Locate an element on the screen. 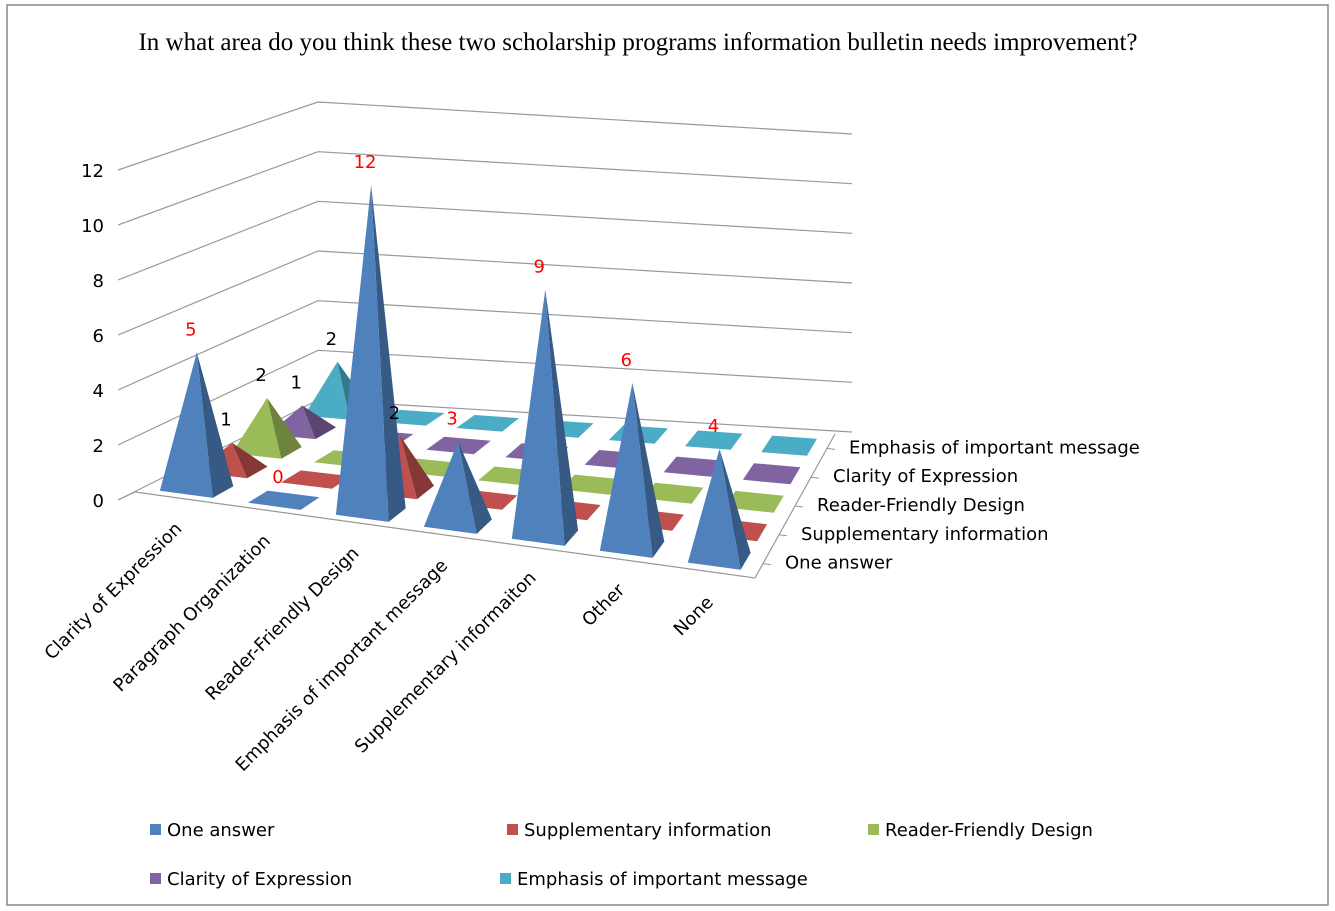  floor-outline is located at coordinates (485, 506).